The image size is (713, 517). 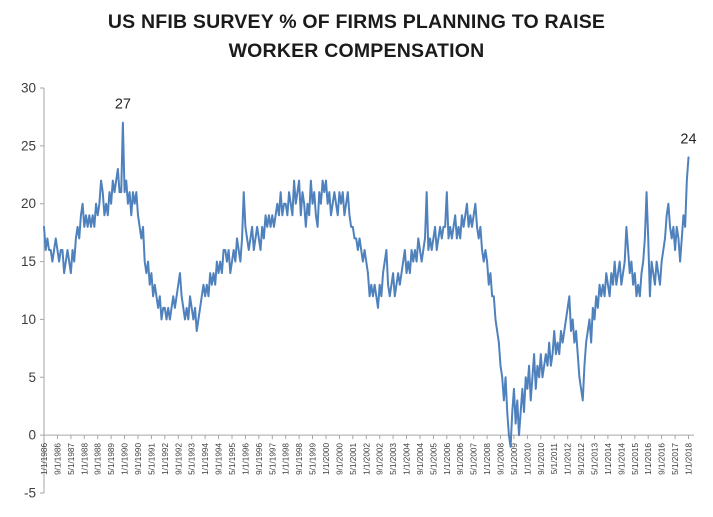 What do you see at coordinates (313, 459) in the screenshot?
I see `x-tick-label: 5/1/1999` at bounding box center [313, 459].